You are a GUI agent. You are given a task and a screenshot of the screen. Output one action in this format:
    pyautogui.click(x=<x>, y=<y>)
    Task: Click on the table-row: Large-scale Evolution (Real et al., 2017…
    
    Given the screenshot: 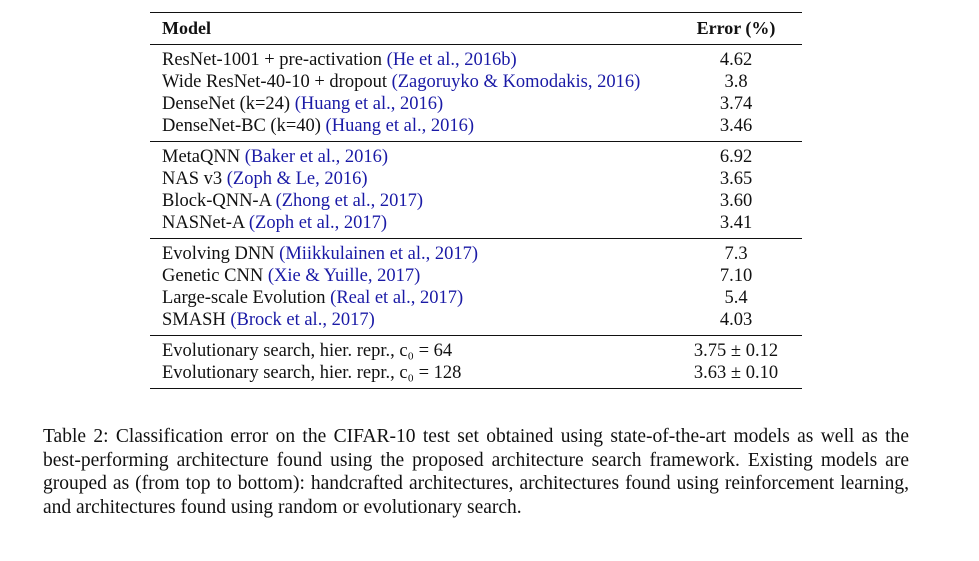 What is the action you would take?
    pyautogui.click(x=476, y=298)
    